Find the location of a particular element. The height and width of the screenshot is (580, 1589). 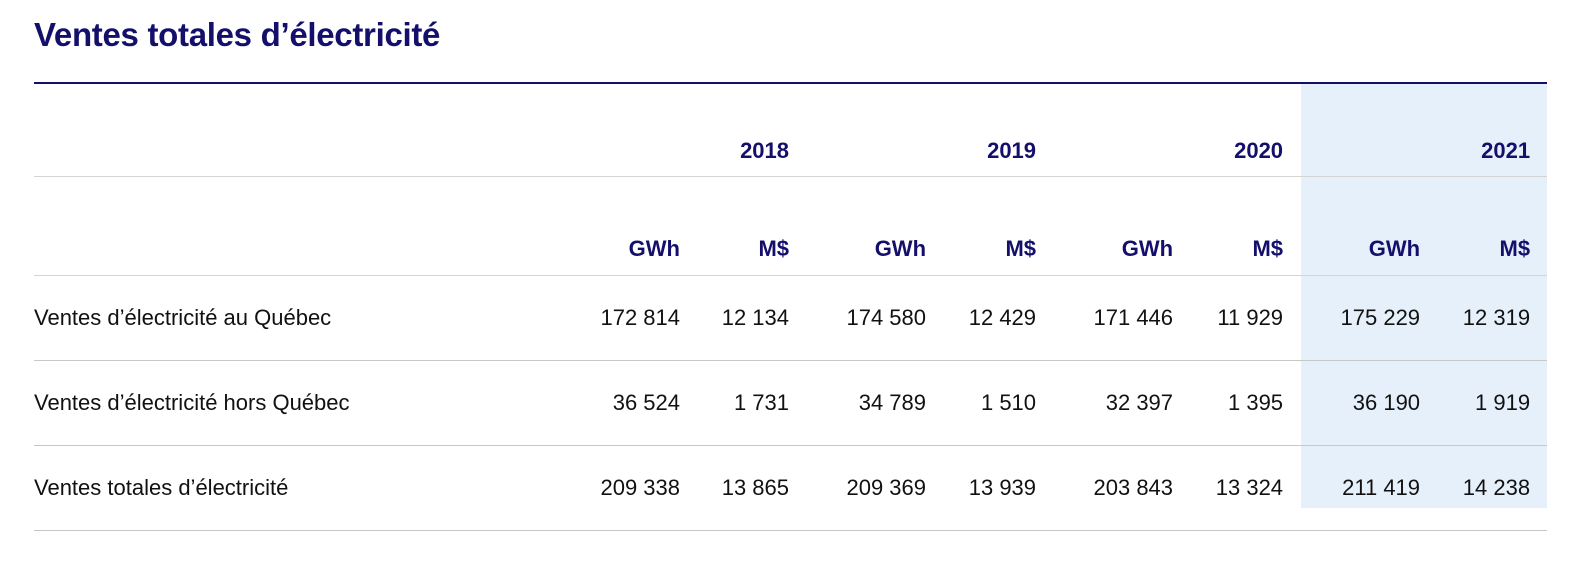

cell-value: 13 865 is located at coordinates (752, 488).